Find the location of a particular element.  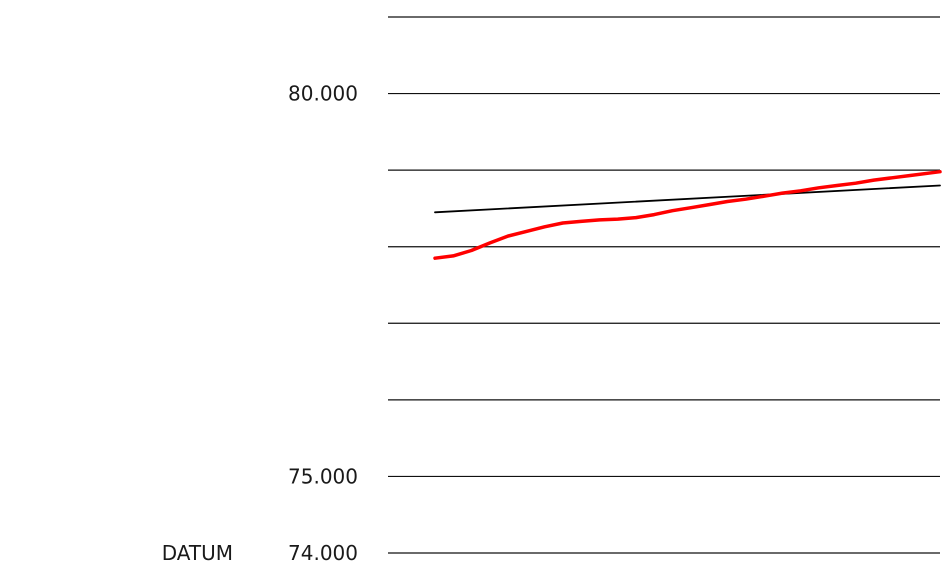

series-layer is located at coordinates (687, 214).